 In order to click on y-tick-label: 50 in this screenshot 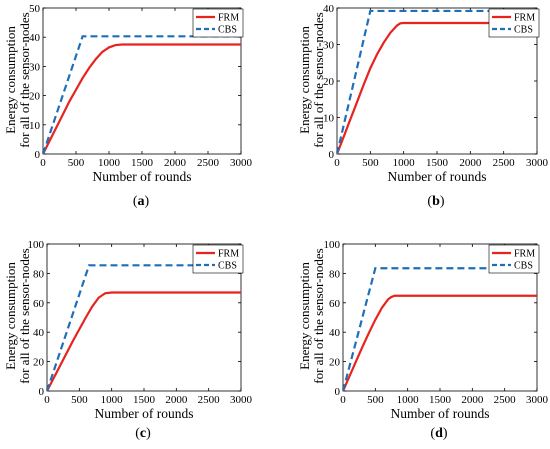, I will do `click(35, 9)`.